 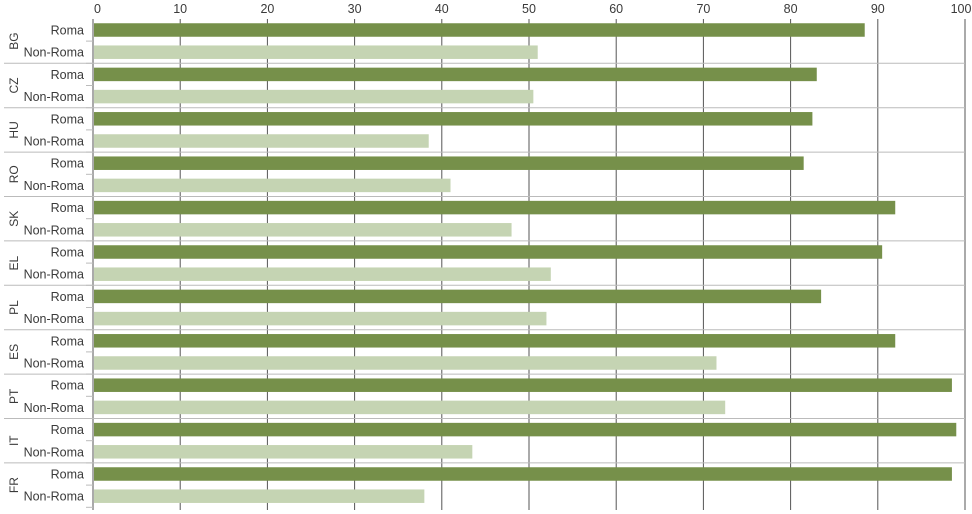 What do you see at coordinates (791, 9) in the screenshot?
I see `x-tick-label-80: 80` at bounding box center [791, 9].